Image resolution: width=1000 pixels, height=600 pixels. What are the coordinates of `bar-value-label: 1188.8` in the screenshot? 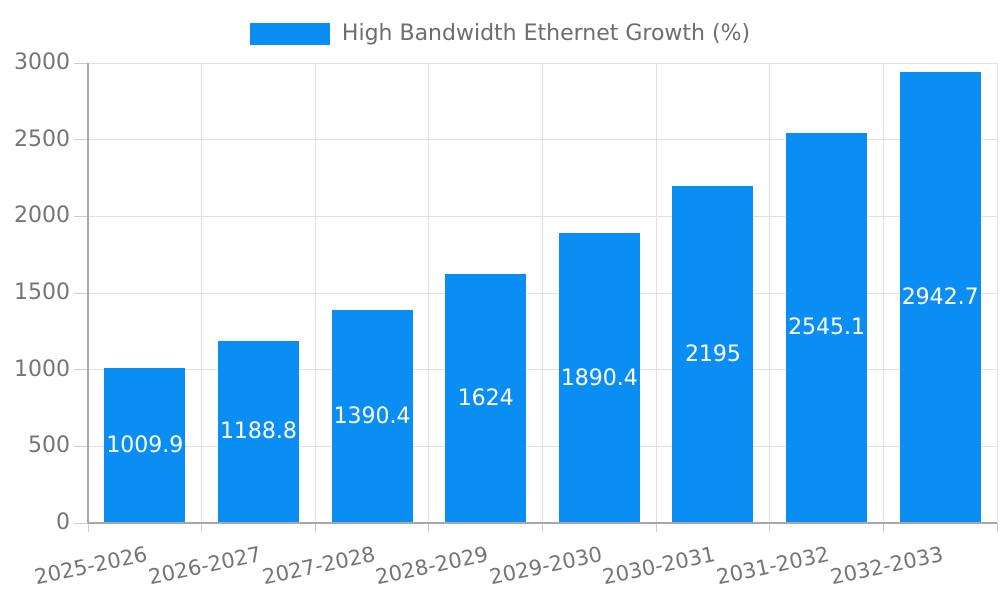 It's located at (258, 432).